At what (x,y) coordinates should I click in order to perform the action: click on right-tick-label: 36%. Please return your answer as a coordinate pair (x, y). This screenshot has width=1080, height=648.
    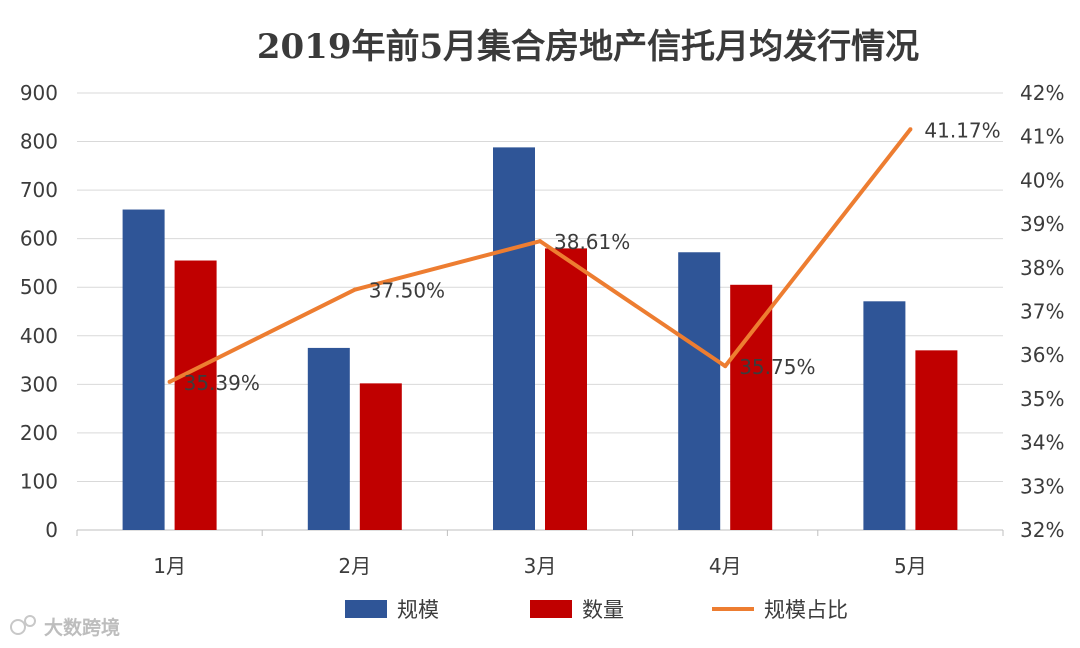
    Looking at the image, I should click on (1042, 355).